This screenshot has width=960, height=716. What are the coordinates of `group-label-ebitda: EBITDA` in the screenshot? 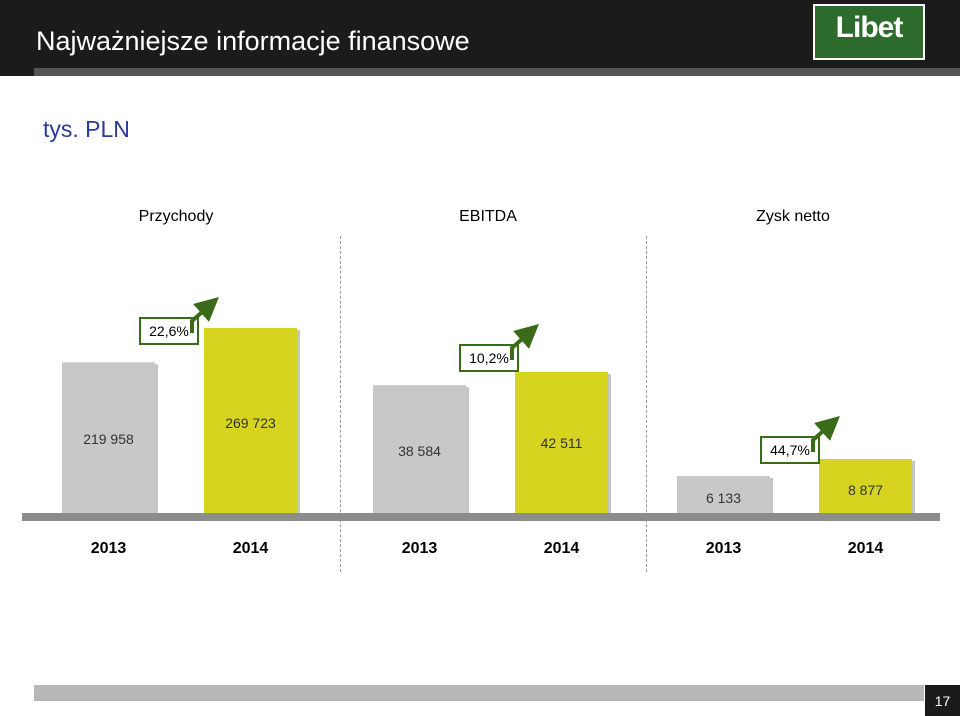 It's located at (488, 216).